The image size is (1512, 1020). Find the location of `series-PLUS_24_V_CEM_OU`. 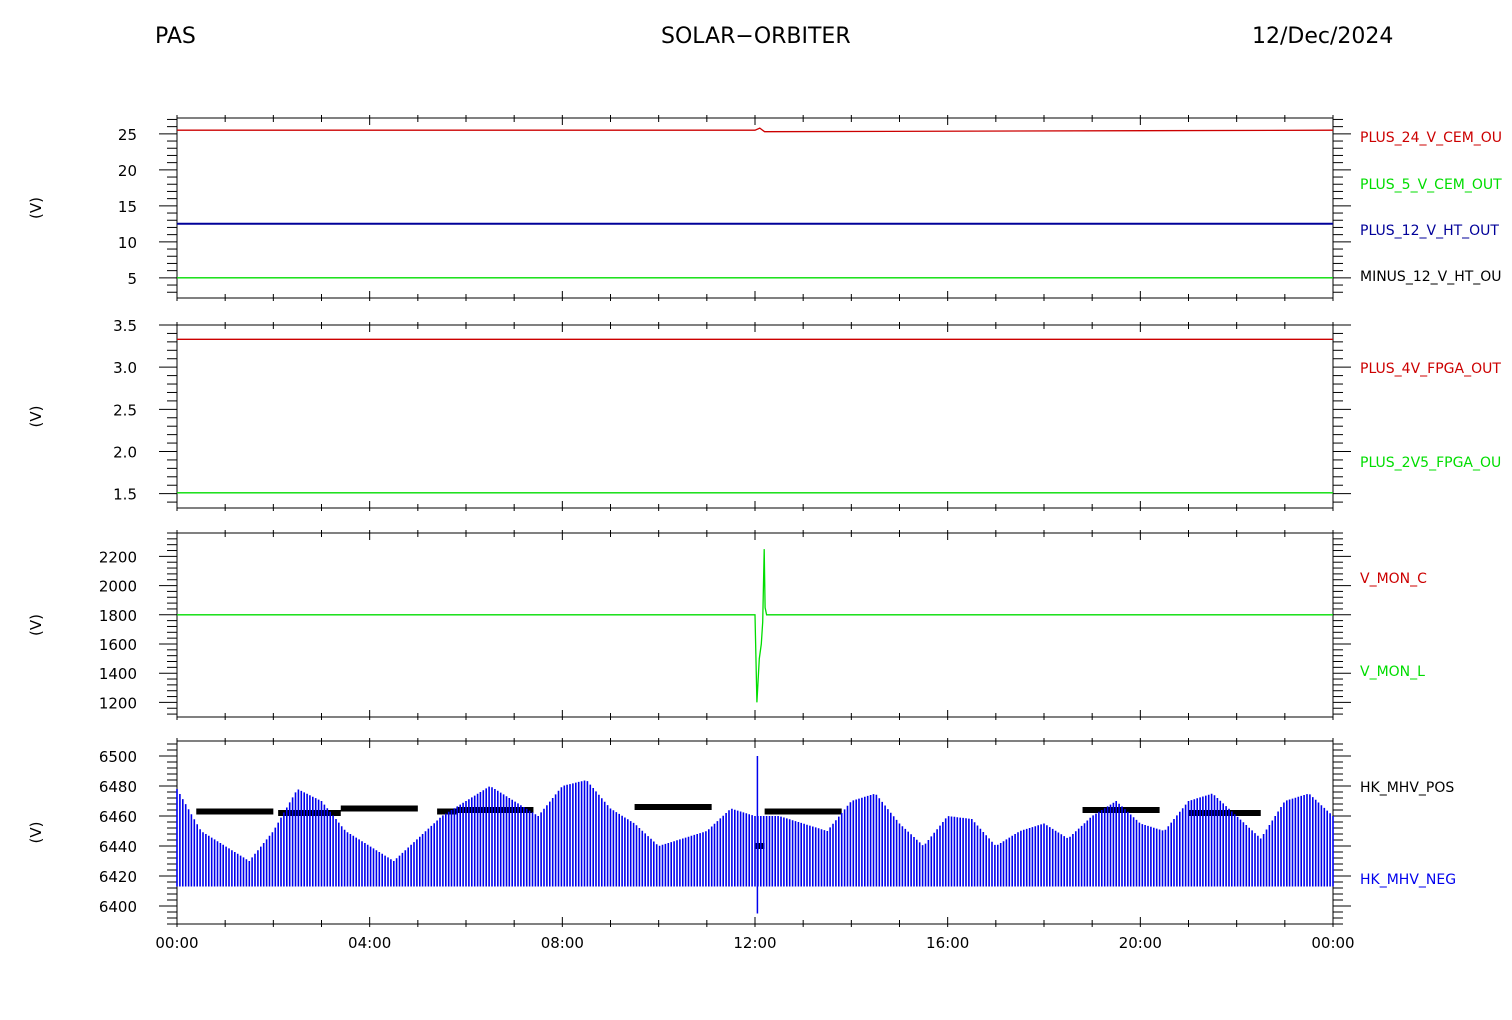

series-PLUS_24_V_CEM_OU is located at coordinates (755, 130).